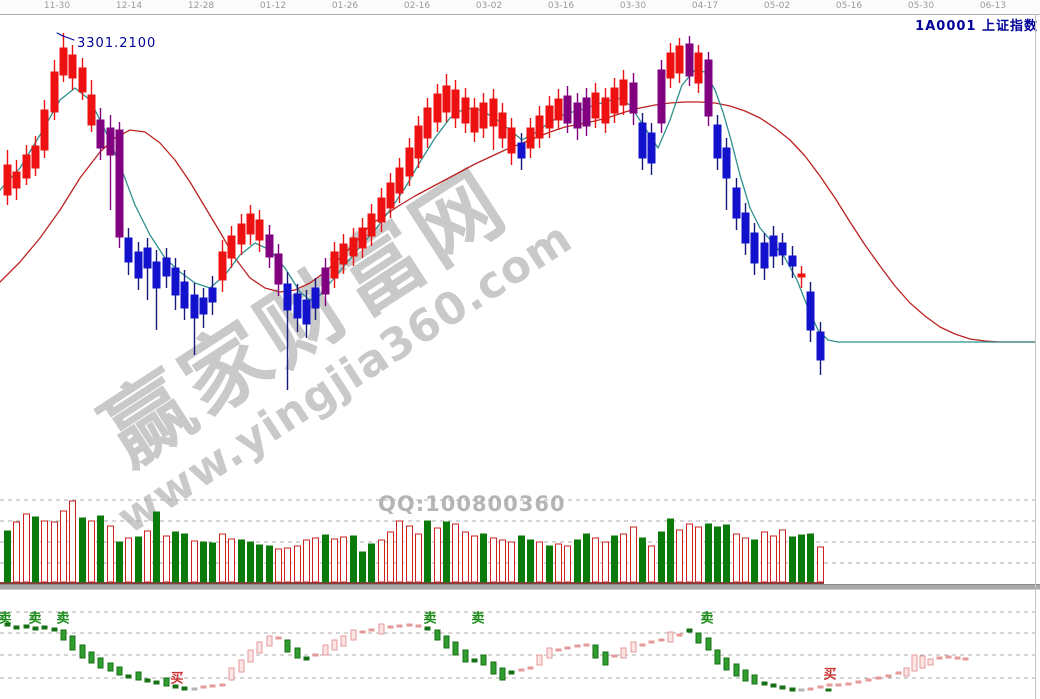 The height and width of the screenshot is (699, 1040). Describe the element at coordinates (561, 6) in the screenshot. I see `date-tick-label: 03-16` at that location.